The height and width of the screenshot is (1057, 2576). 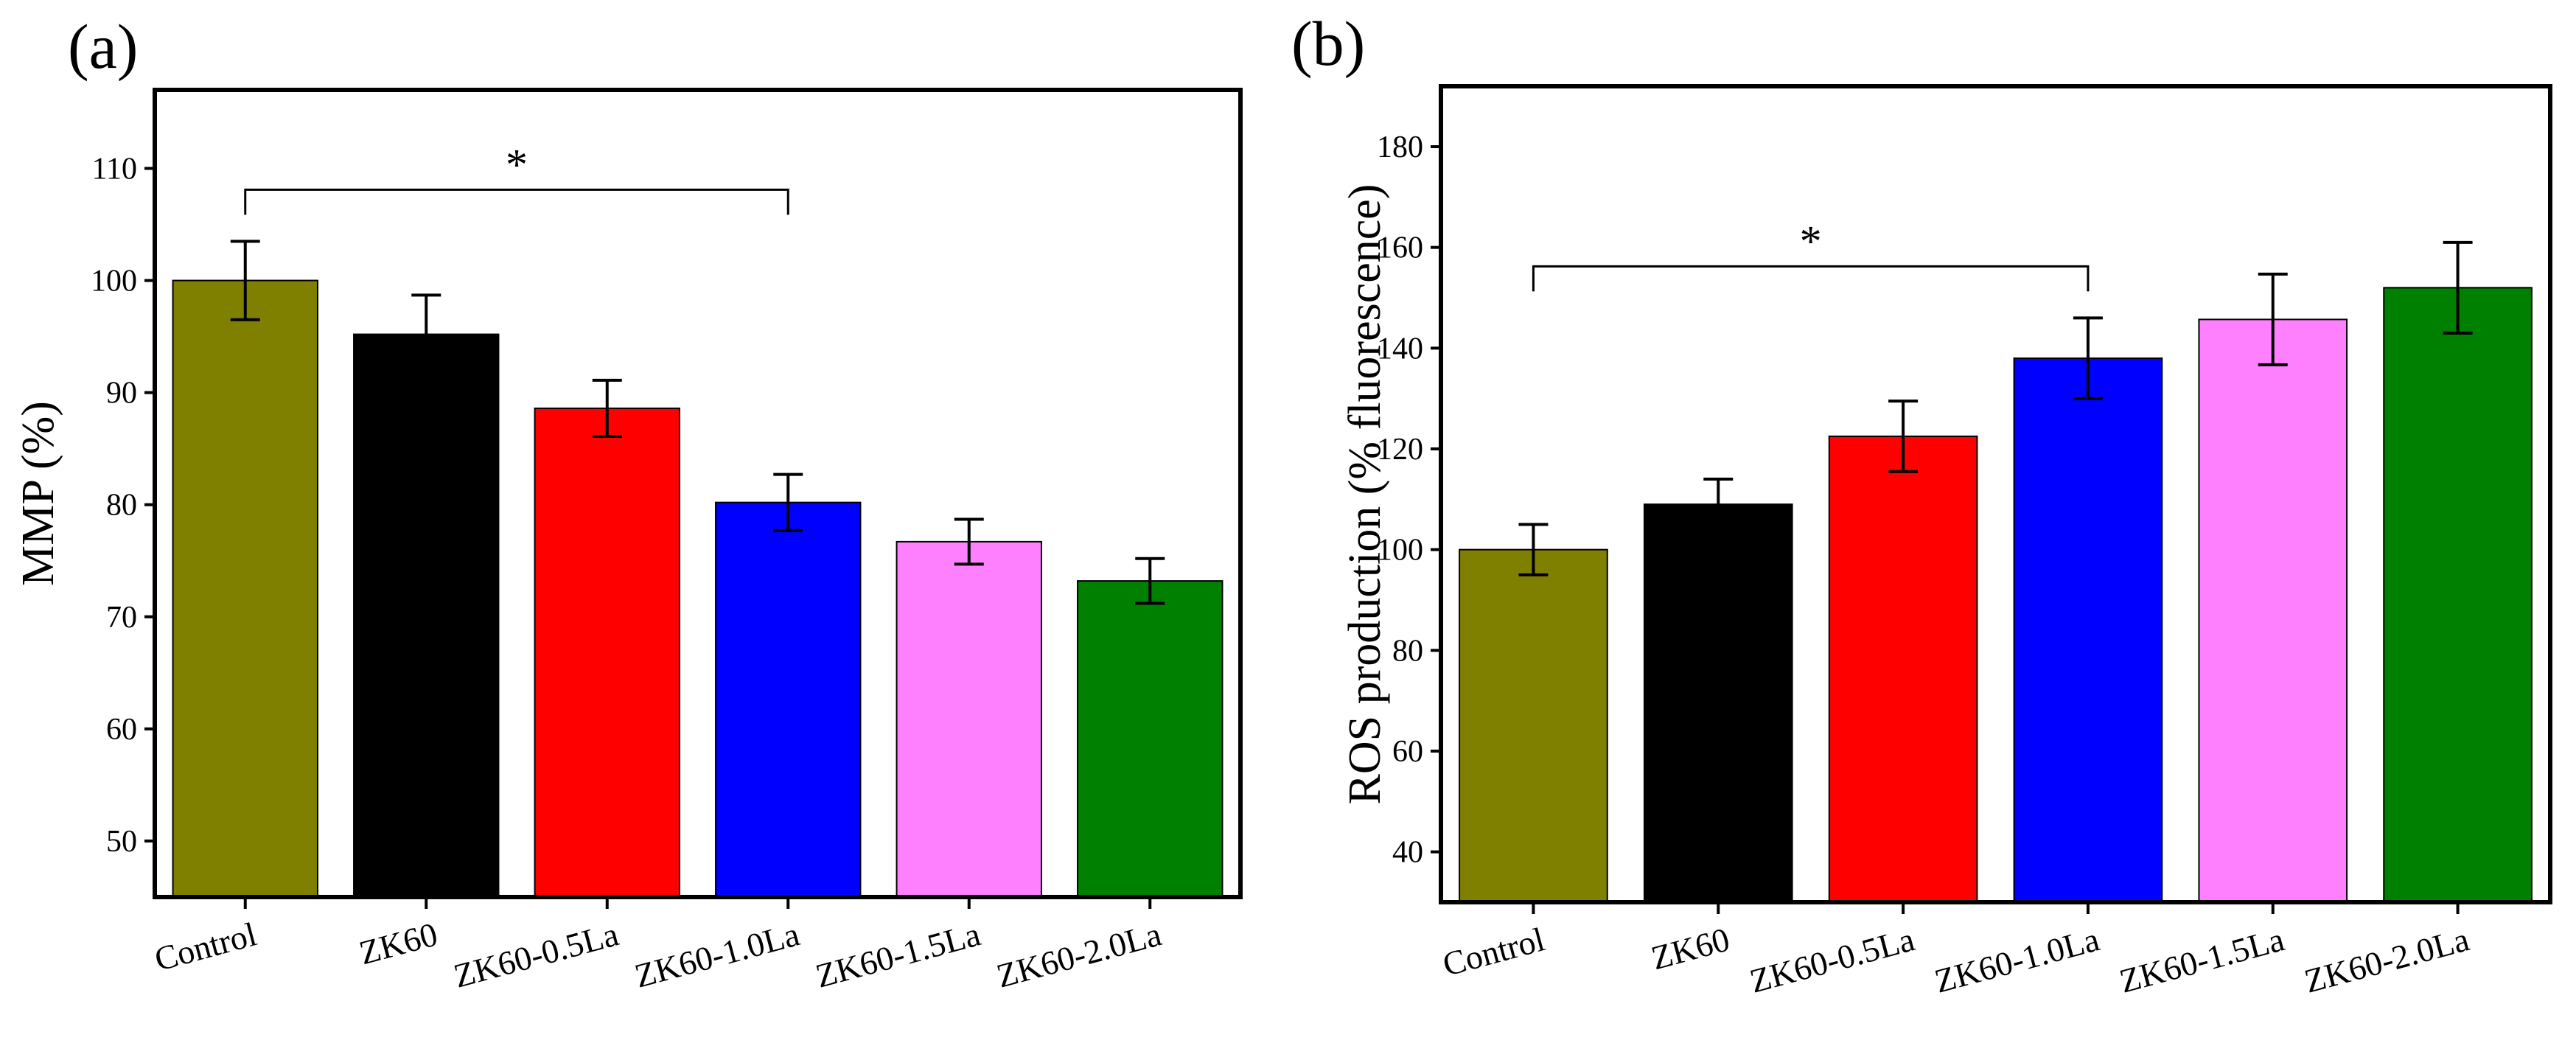 What do you see at coordinates (717, 954) in the screenshot?
I see `chart-a-xtick-label-3: ZK60-1.0La` at bounding box center [717, 954].